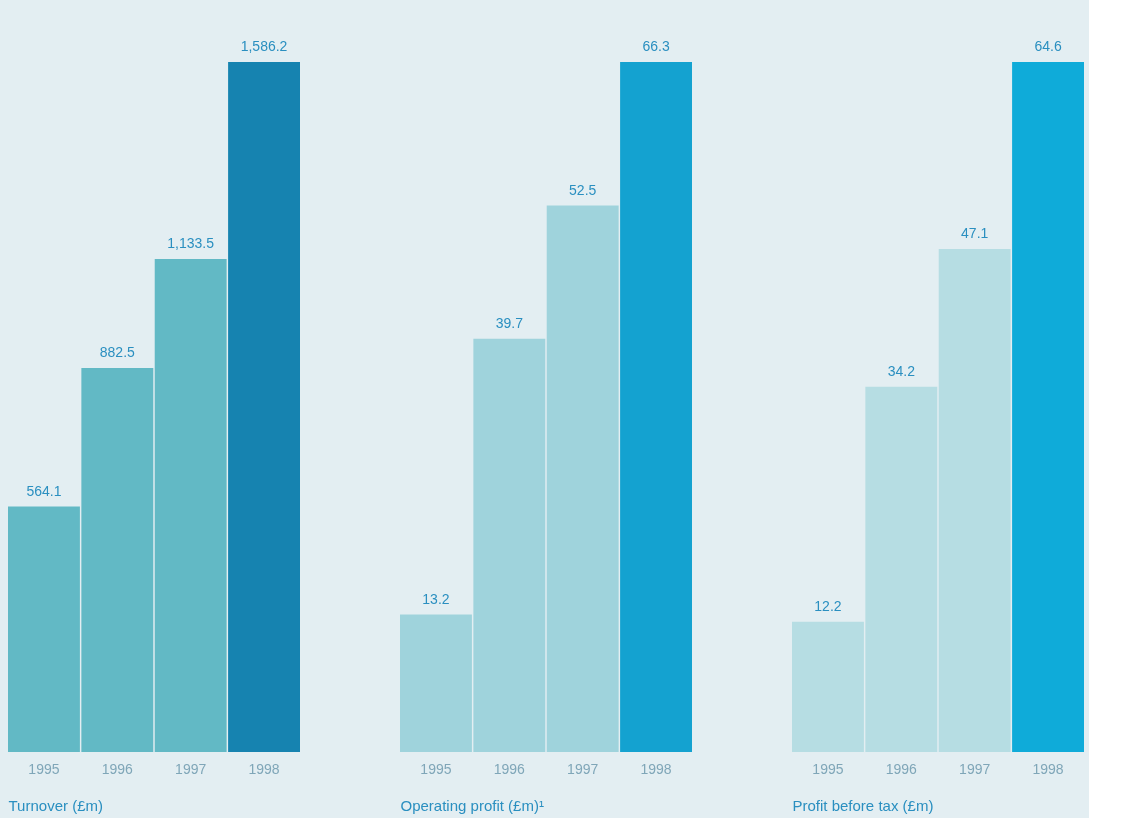 This screenshot has width=1141, height=832. Describe the element at coordinates (975, 232) in the screenshot. I see `data-label: 47.1` at that location.